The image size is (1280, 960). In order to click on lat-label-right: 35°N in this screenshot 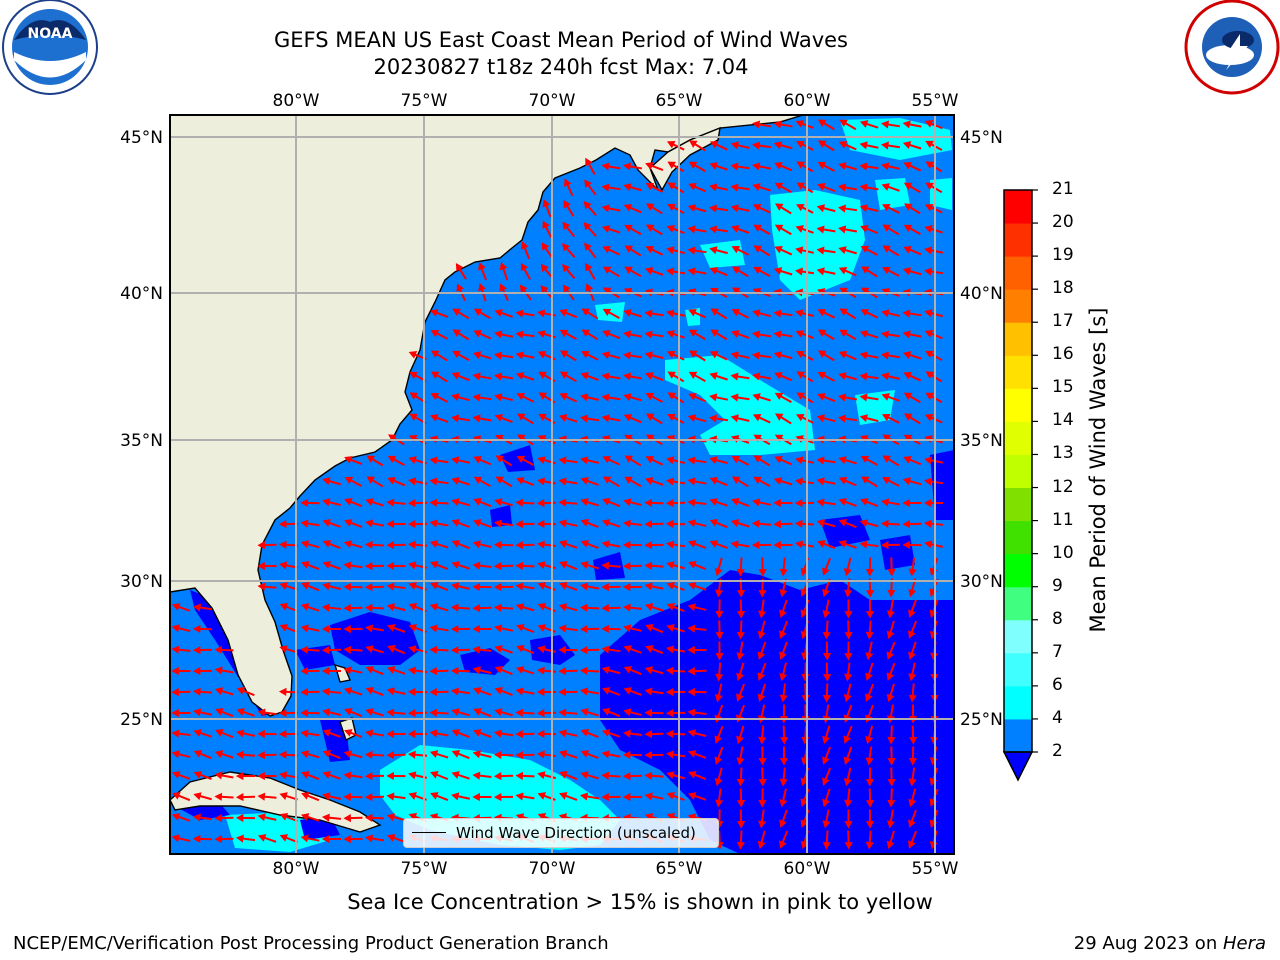, I will do `click(981, 441)`.